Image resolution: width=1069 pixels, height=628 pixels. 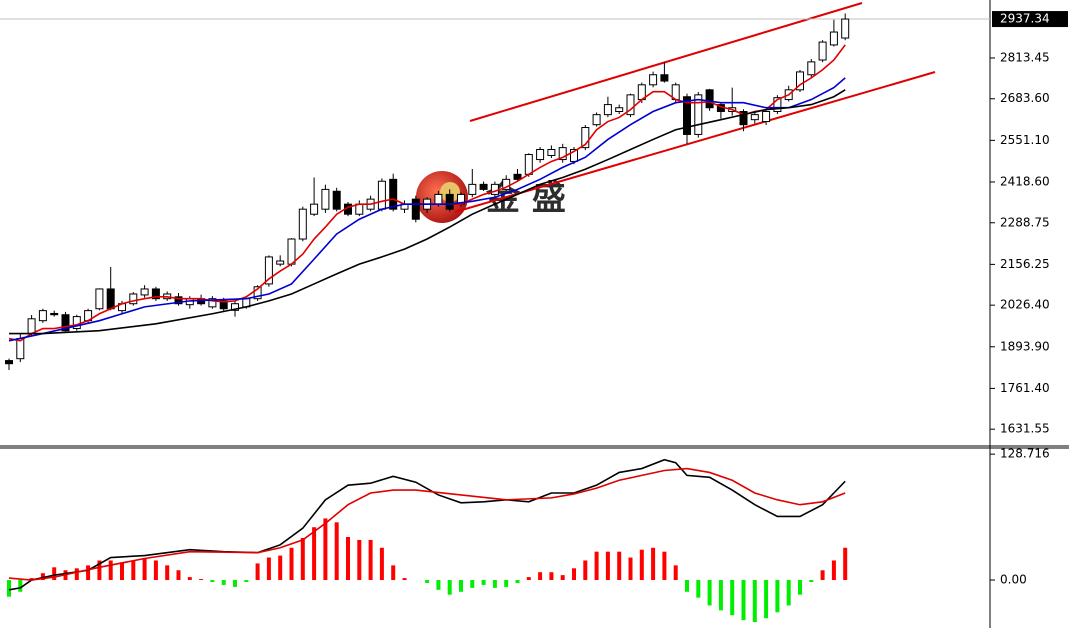 I want to click on y-tick-label: 2551.10, so click(x=1025, y=140).